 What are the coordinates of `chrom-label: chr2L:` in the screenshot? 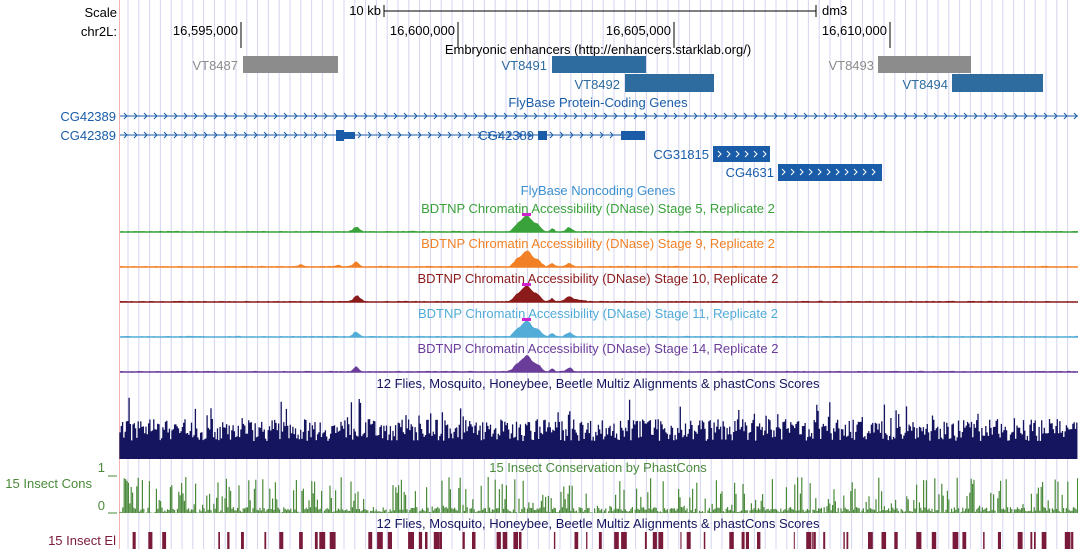 It's located at (99, 31).